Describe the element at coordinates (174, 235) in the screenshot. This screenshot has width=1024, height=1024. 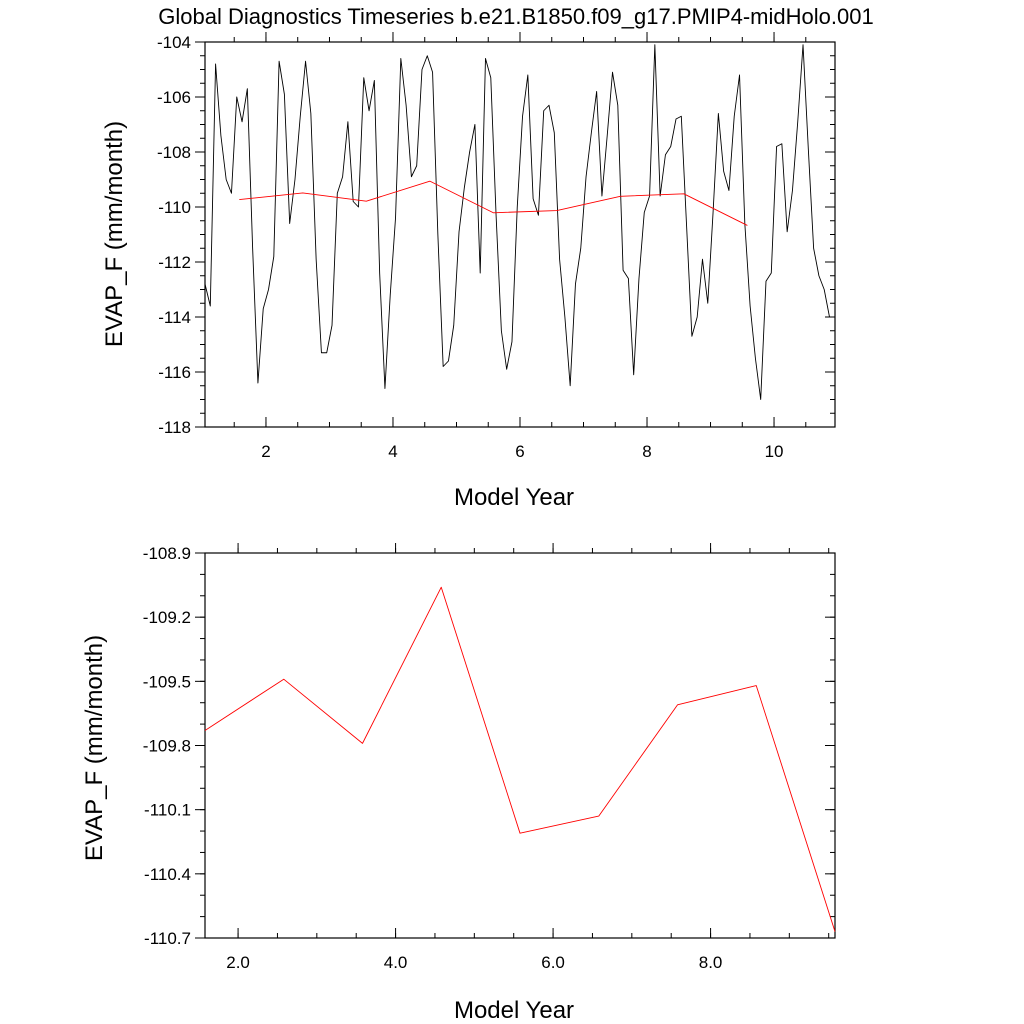
I see `top-y-tick-labels: -118 -116 -114 -112 -110 -108 -106 -104` at that location.